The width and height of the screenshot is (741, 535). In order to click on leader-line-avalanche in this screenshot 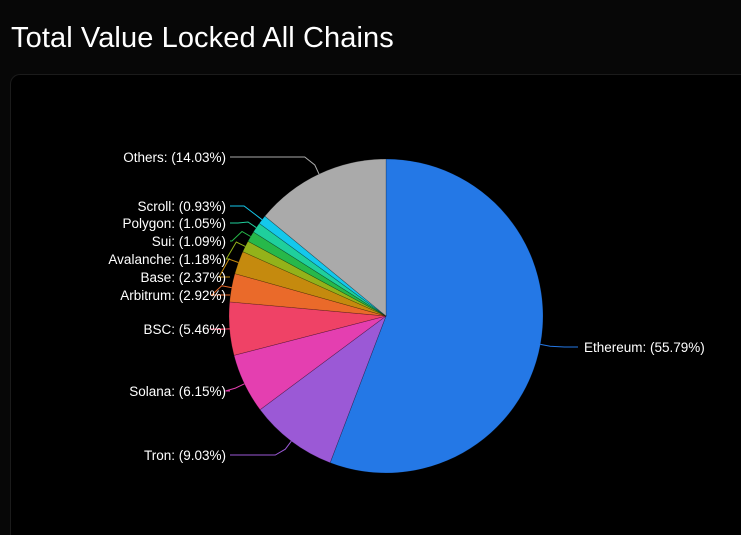, I will do `click(235, 250)`.